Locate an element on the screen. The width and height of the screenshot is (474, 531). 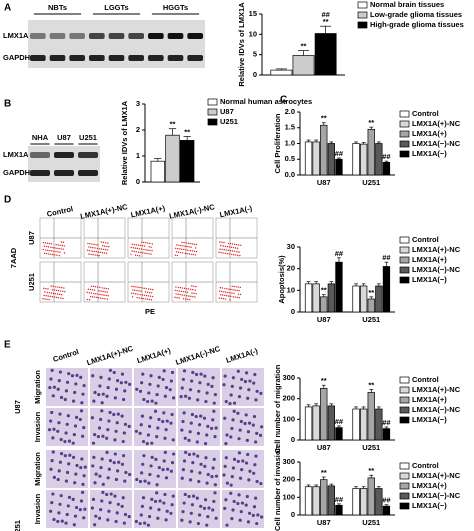
y-tick-label: 5 is located at coordinates (255, 54).